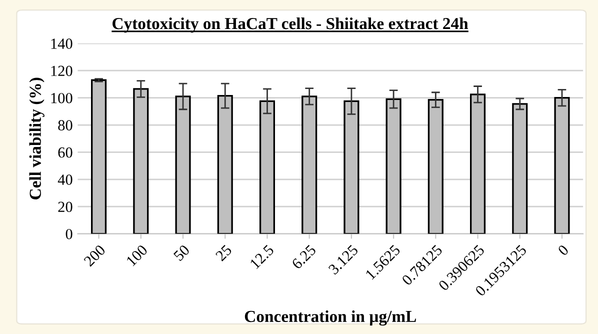  I want to click on x-tick-label: 50, so click(181, 253).